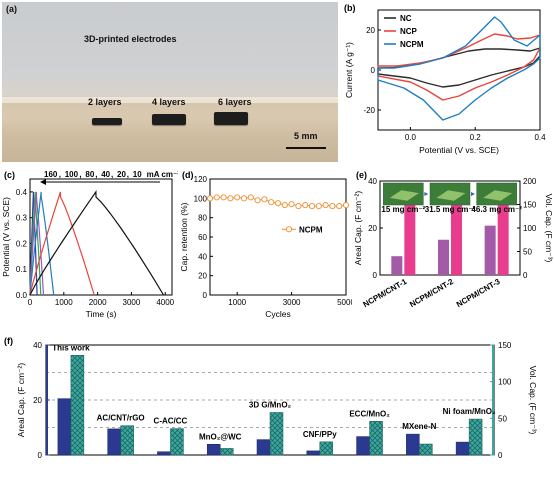  What do you see at coordinates (6, 237) in the screenshot?
I see `gcd-y-axis-label: Potential (V vs. SCE)` at bounding box center [6, 237].